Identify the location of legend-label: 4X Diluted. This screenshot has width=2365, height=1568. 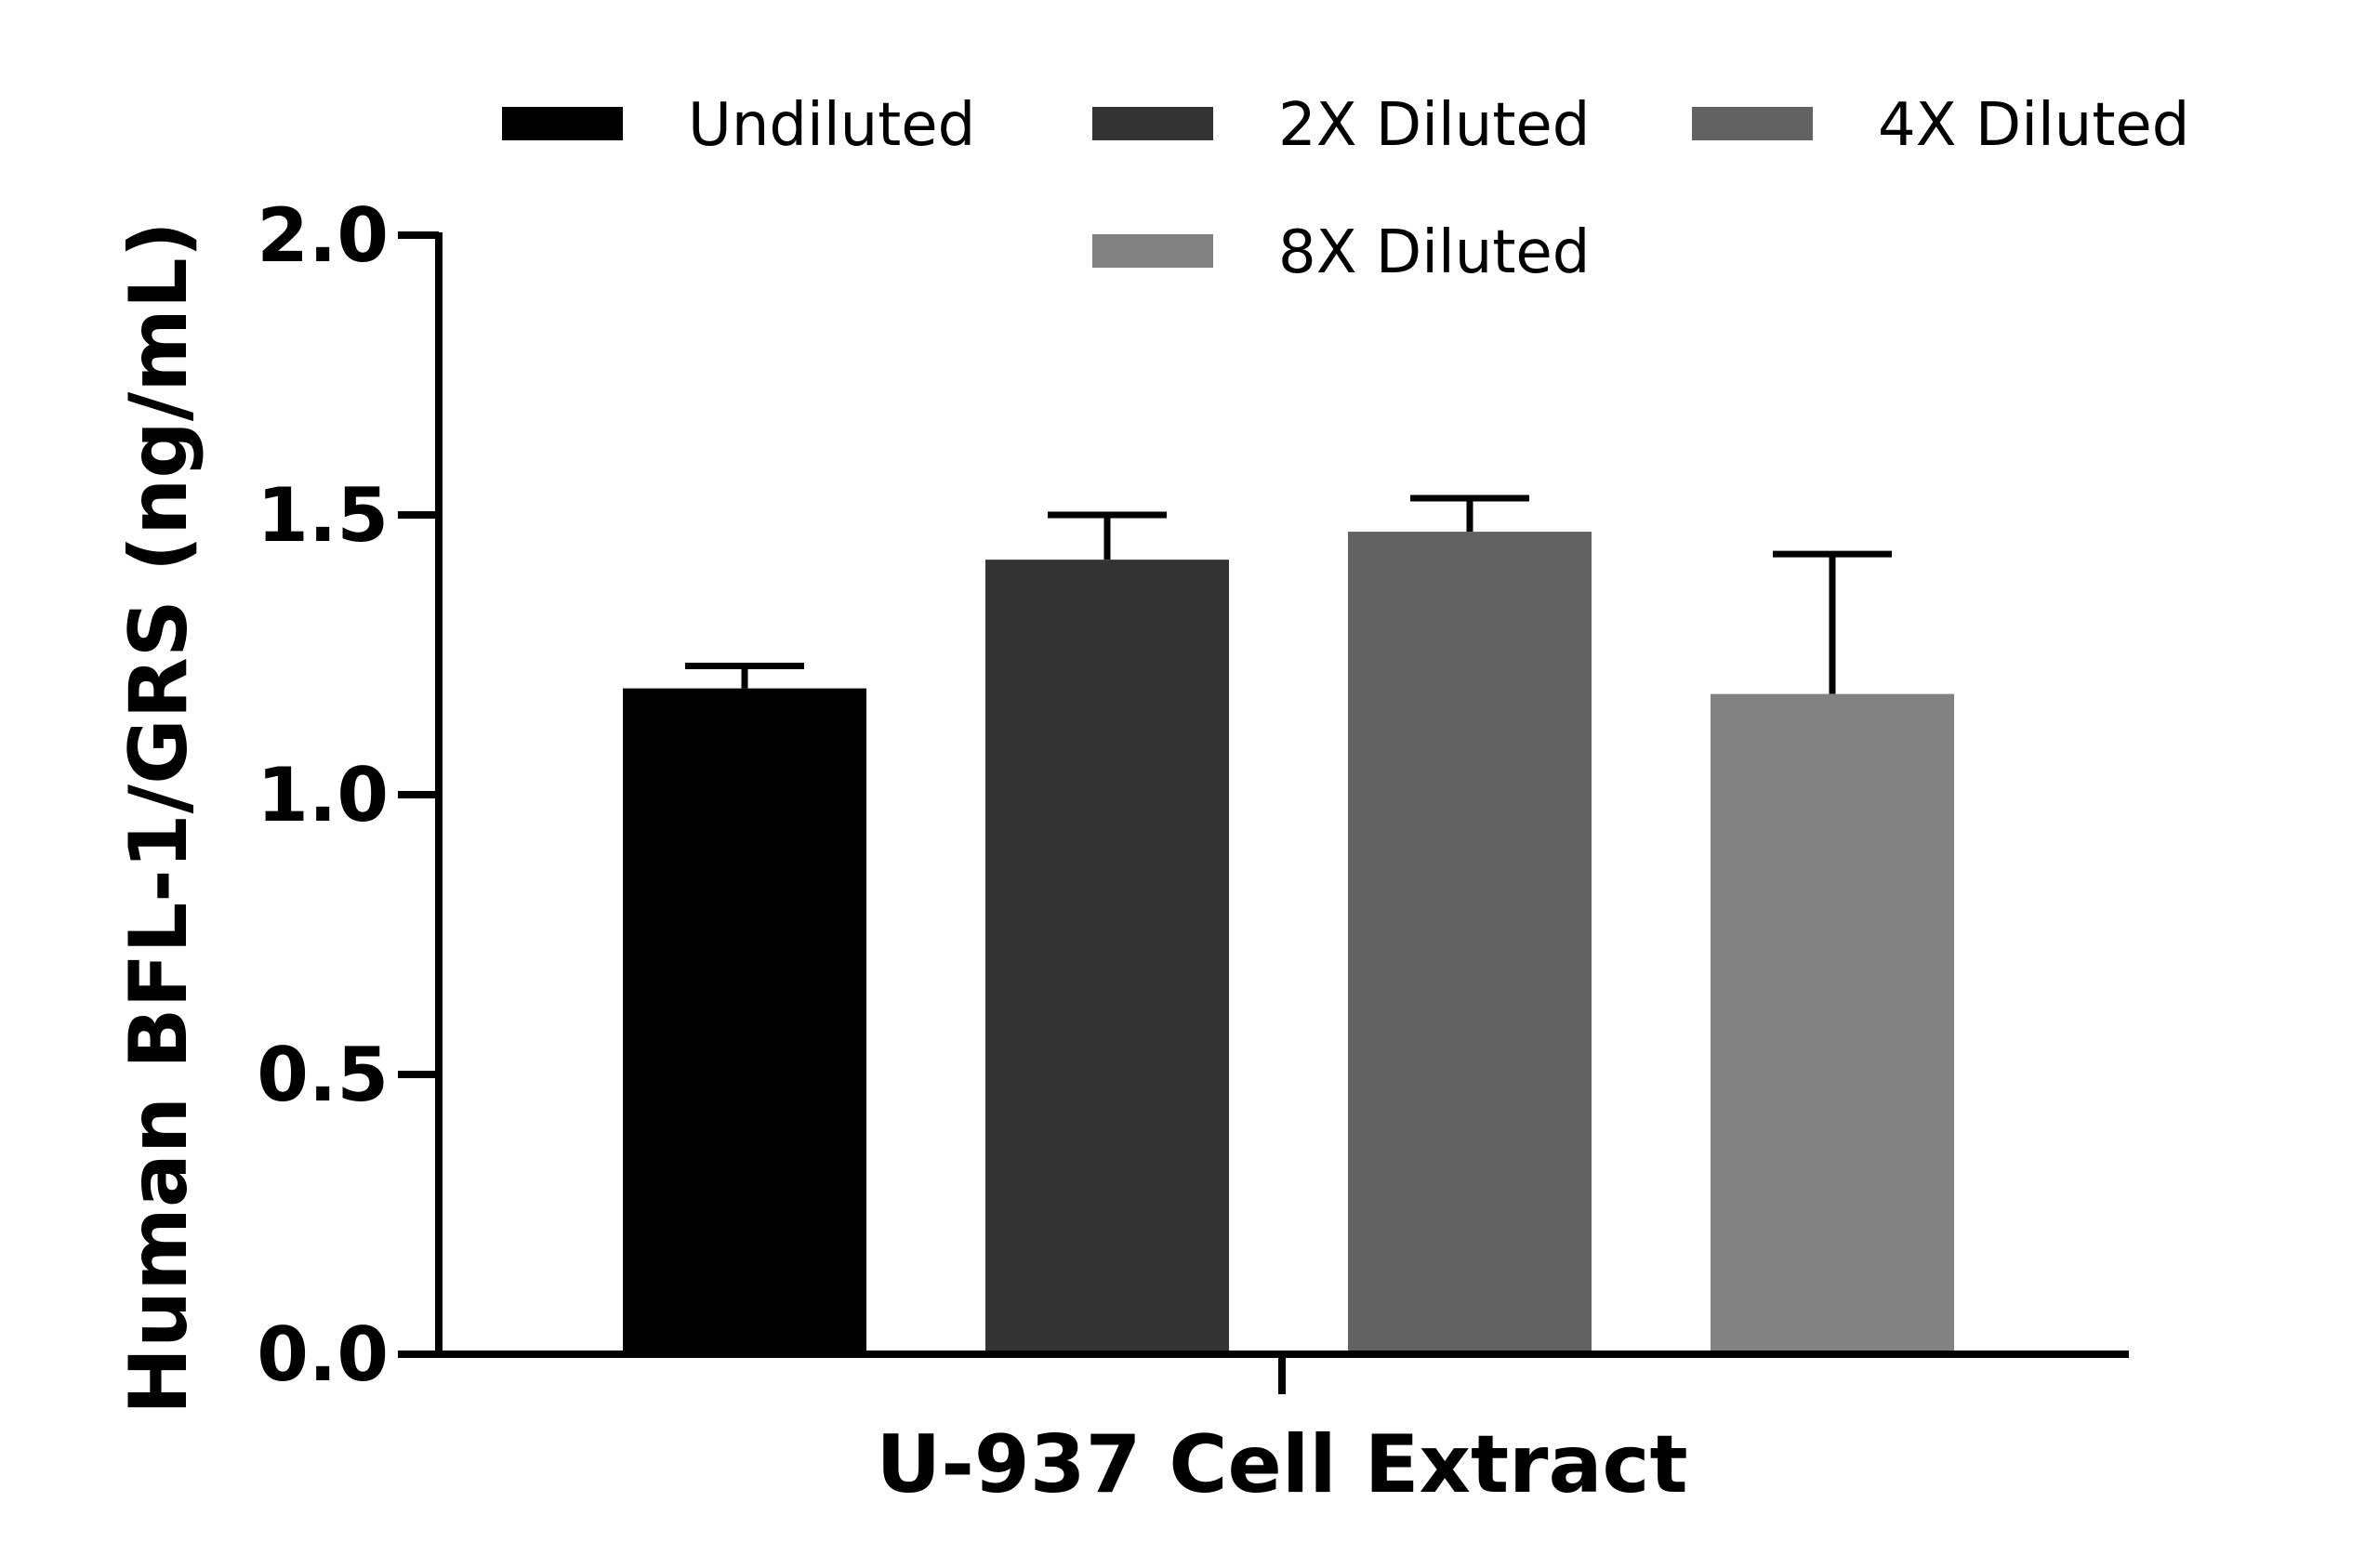
(2033, 126).